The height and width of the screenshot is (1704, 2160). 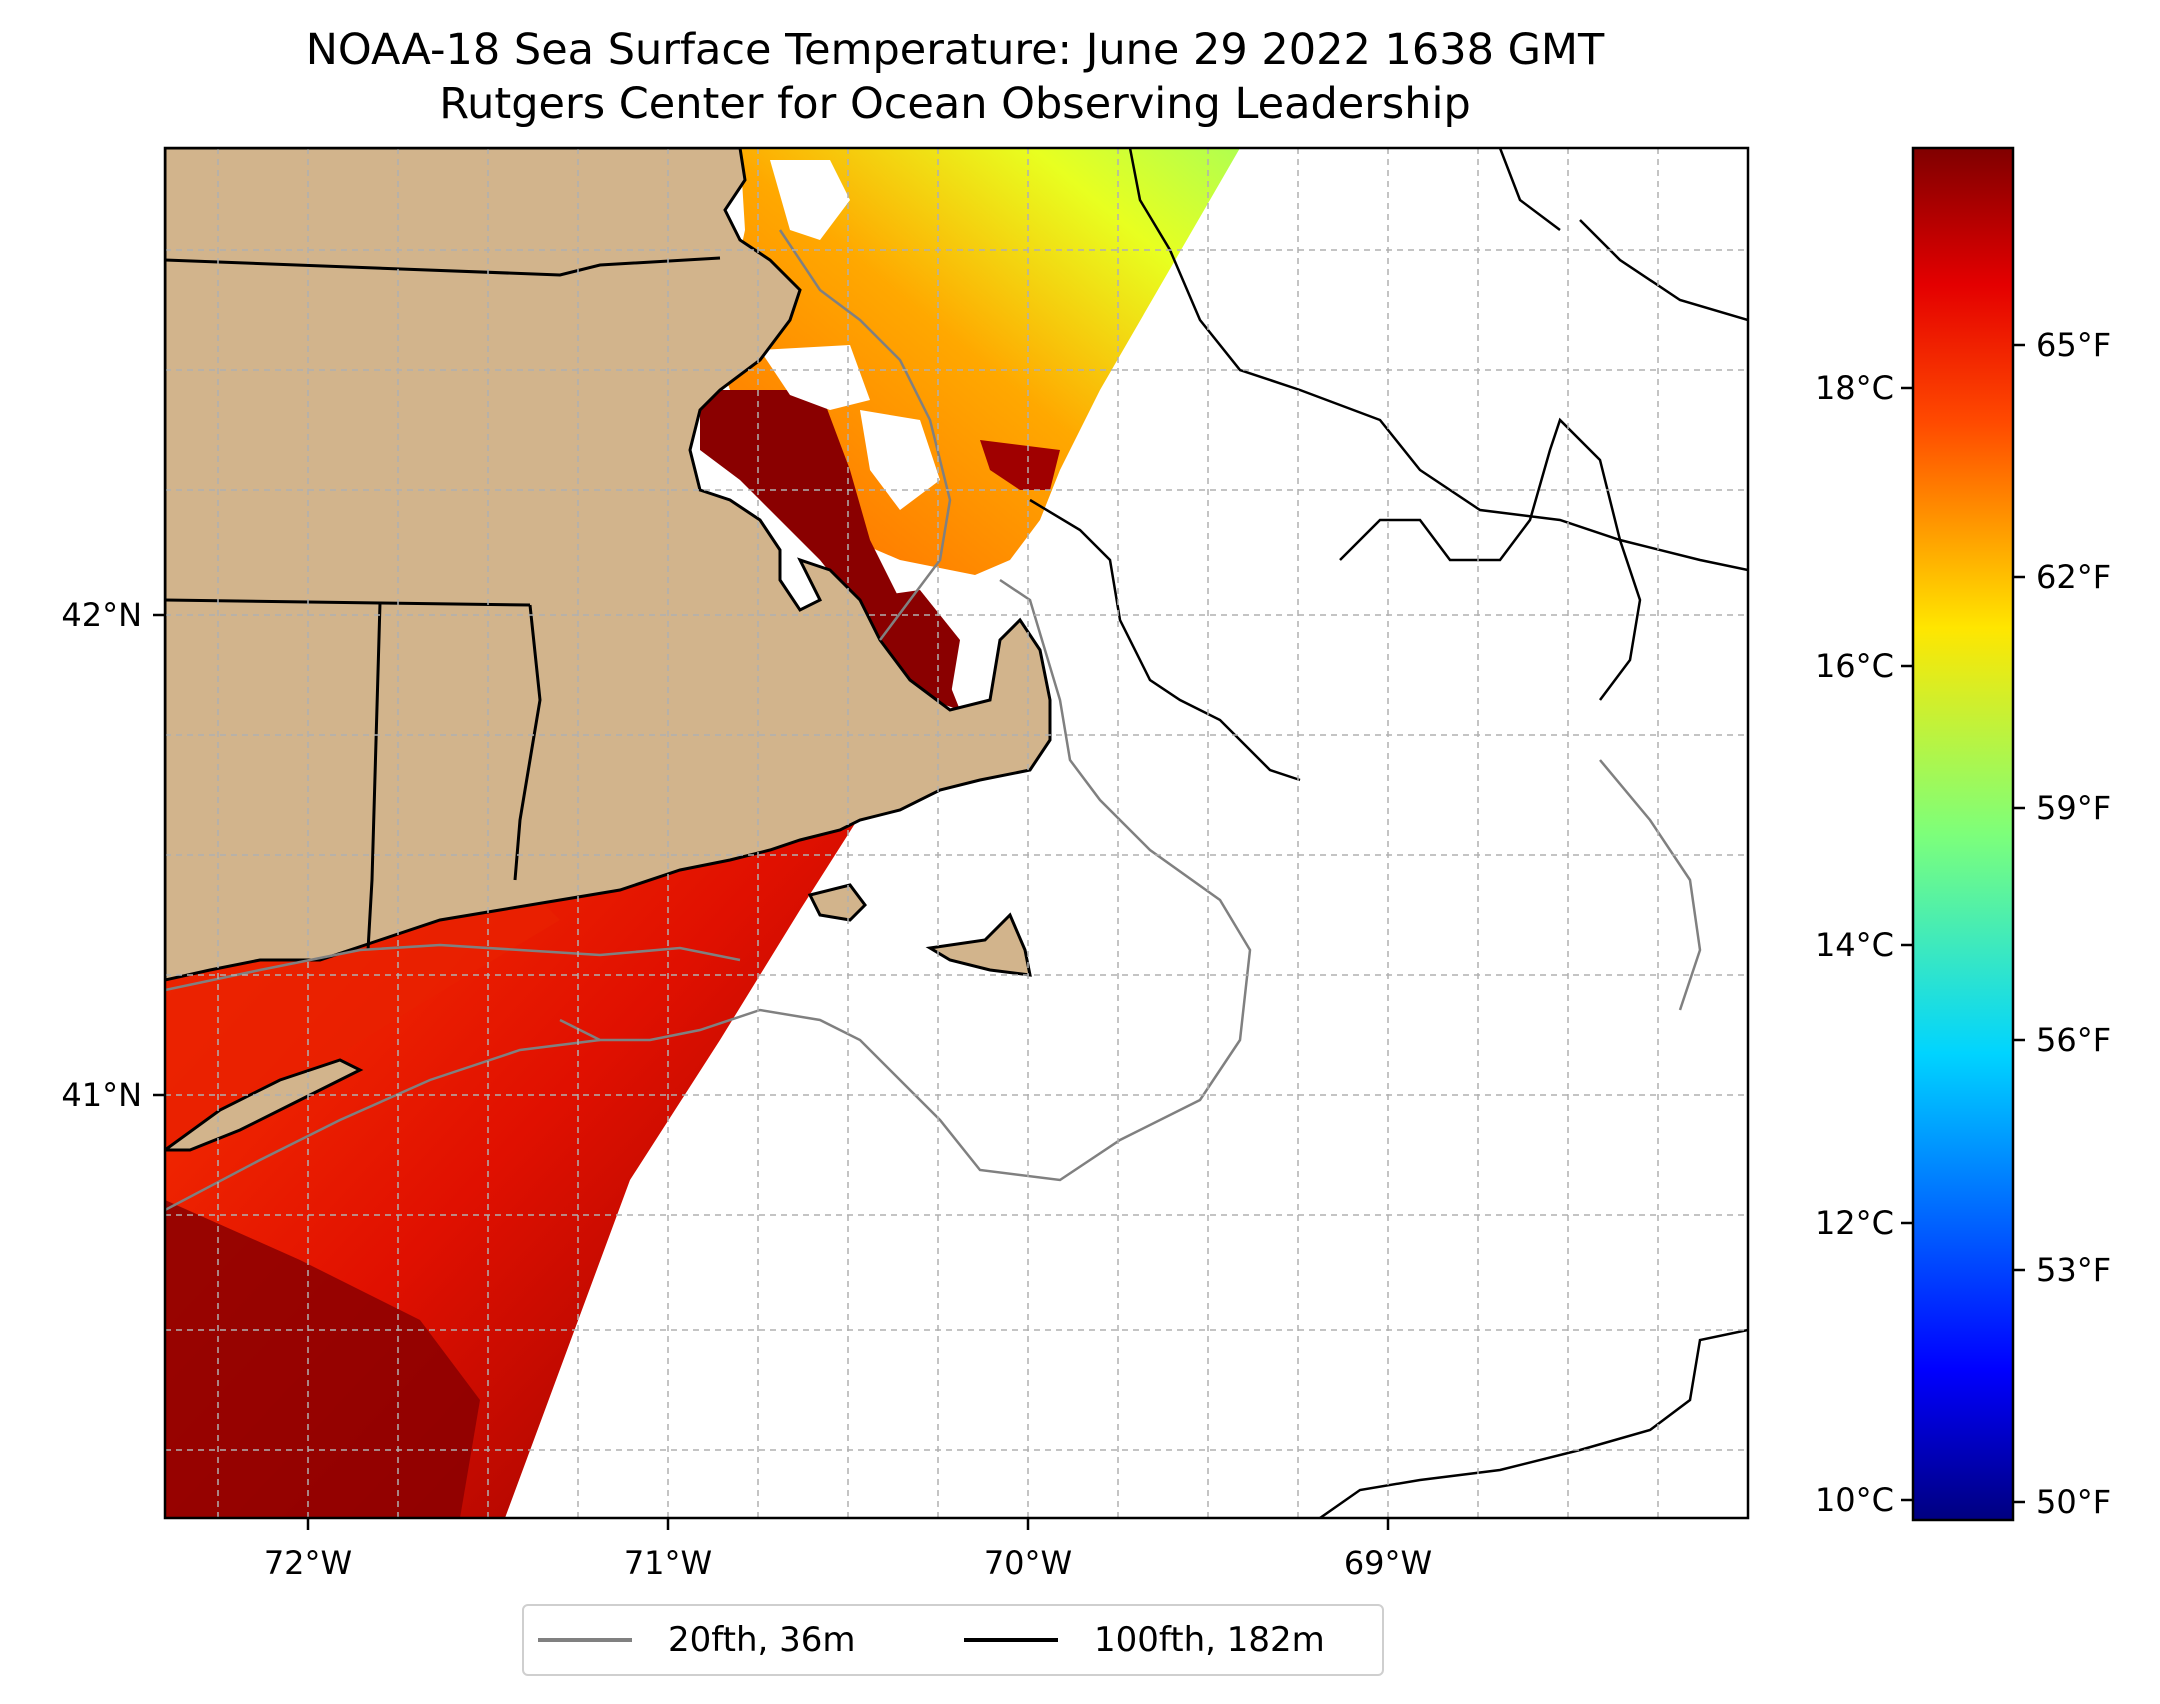 What do you see at coordinates (815, 377) in the screenshot?
I see `sst-cloud-gap-massbay` at bounding box center [815, 377].